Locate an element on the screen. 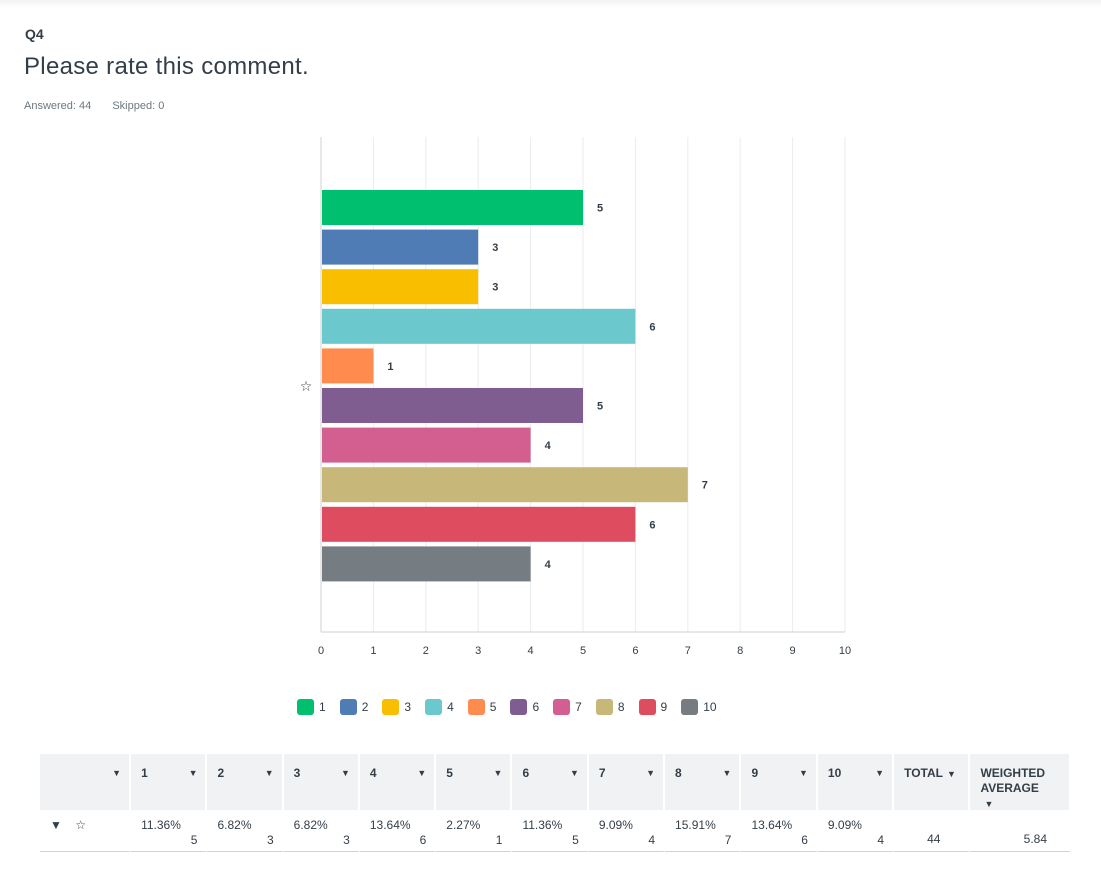 Image resolution: width=1101 pixels, height=885 pixels. response-count: 4 is located at coordinates (652, 840).